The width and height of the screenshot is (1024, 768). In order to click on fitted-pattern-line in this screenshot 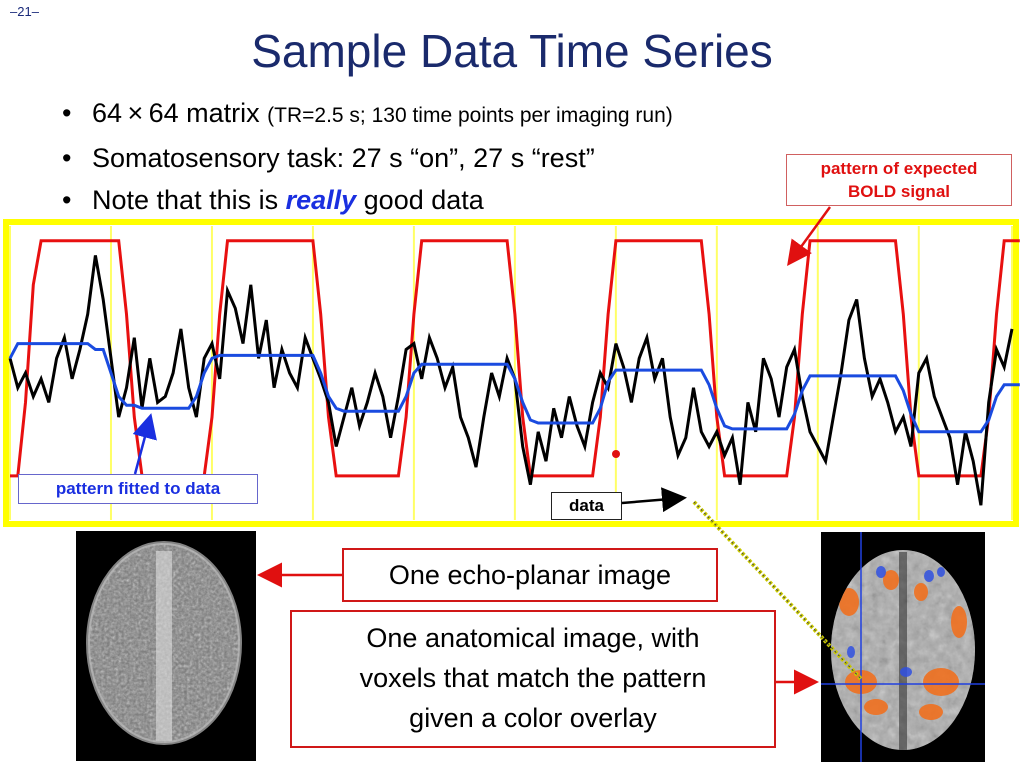, I will do `click(514, 388)`.